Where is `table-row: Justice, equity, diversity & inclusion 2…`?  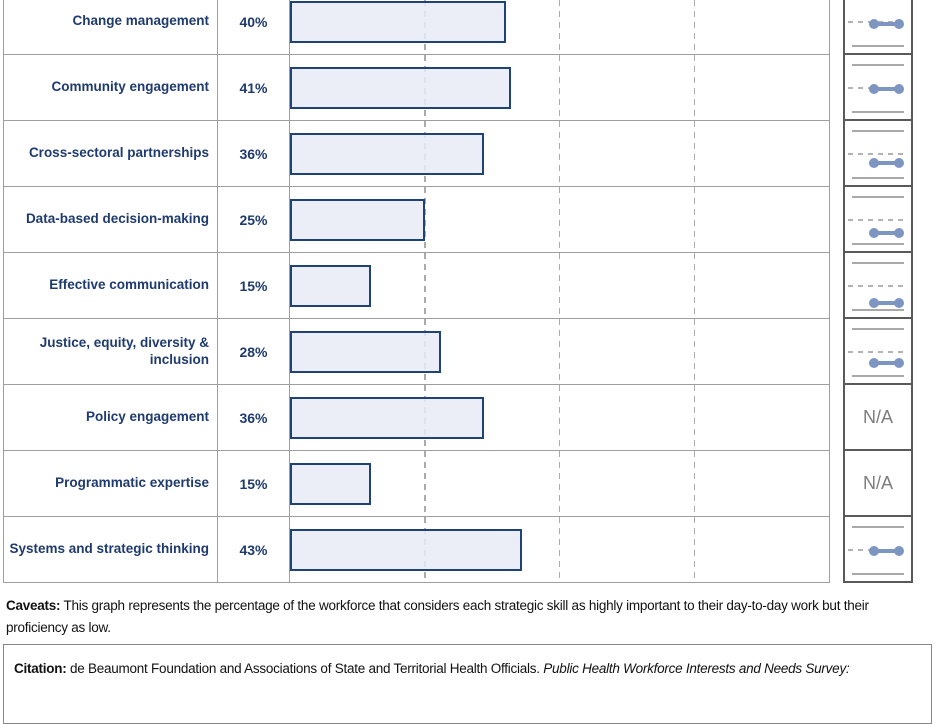 table-row: Justice, equity, diversity & inclusion 2… is located at coordinates (416, 352).